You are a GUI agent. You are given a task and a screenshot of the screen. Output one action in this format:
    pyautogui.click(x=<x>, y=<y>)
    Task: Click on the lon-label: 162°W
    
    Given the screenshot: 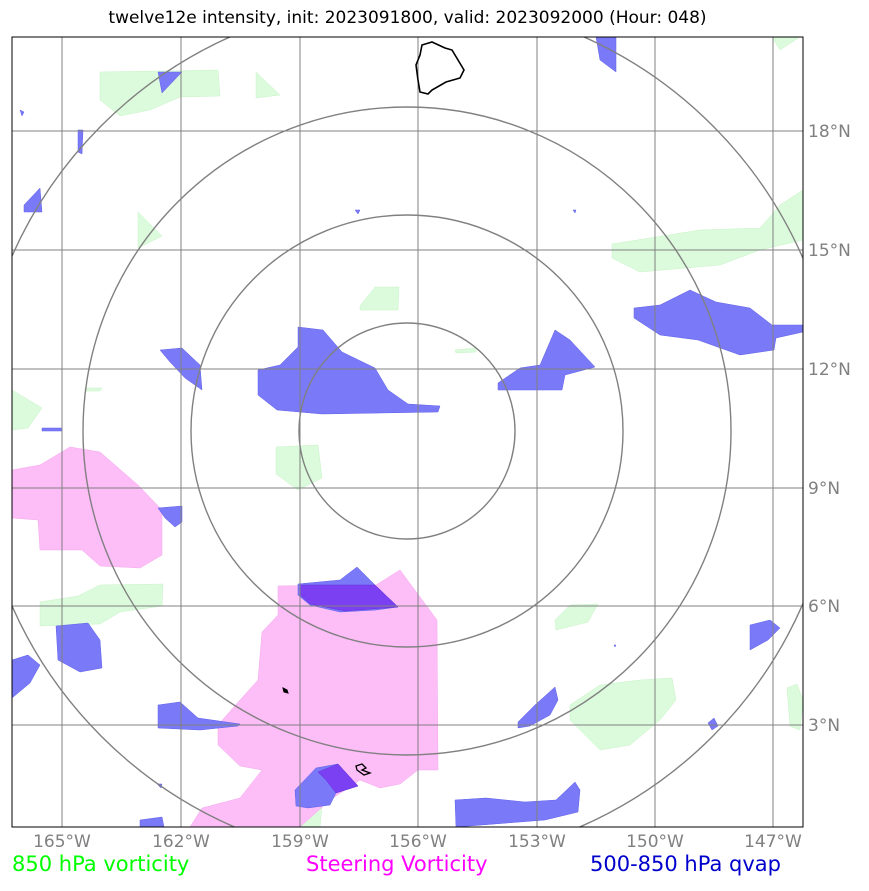 What is the action you would take?
    pyautogui.click(x=181, y=842)
    